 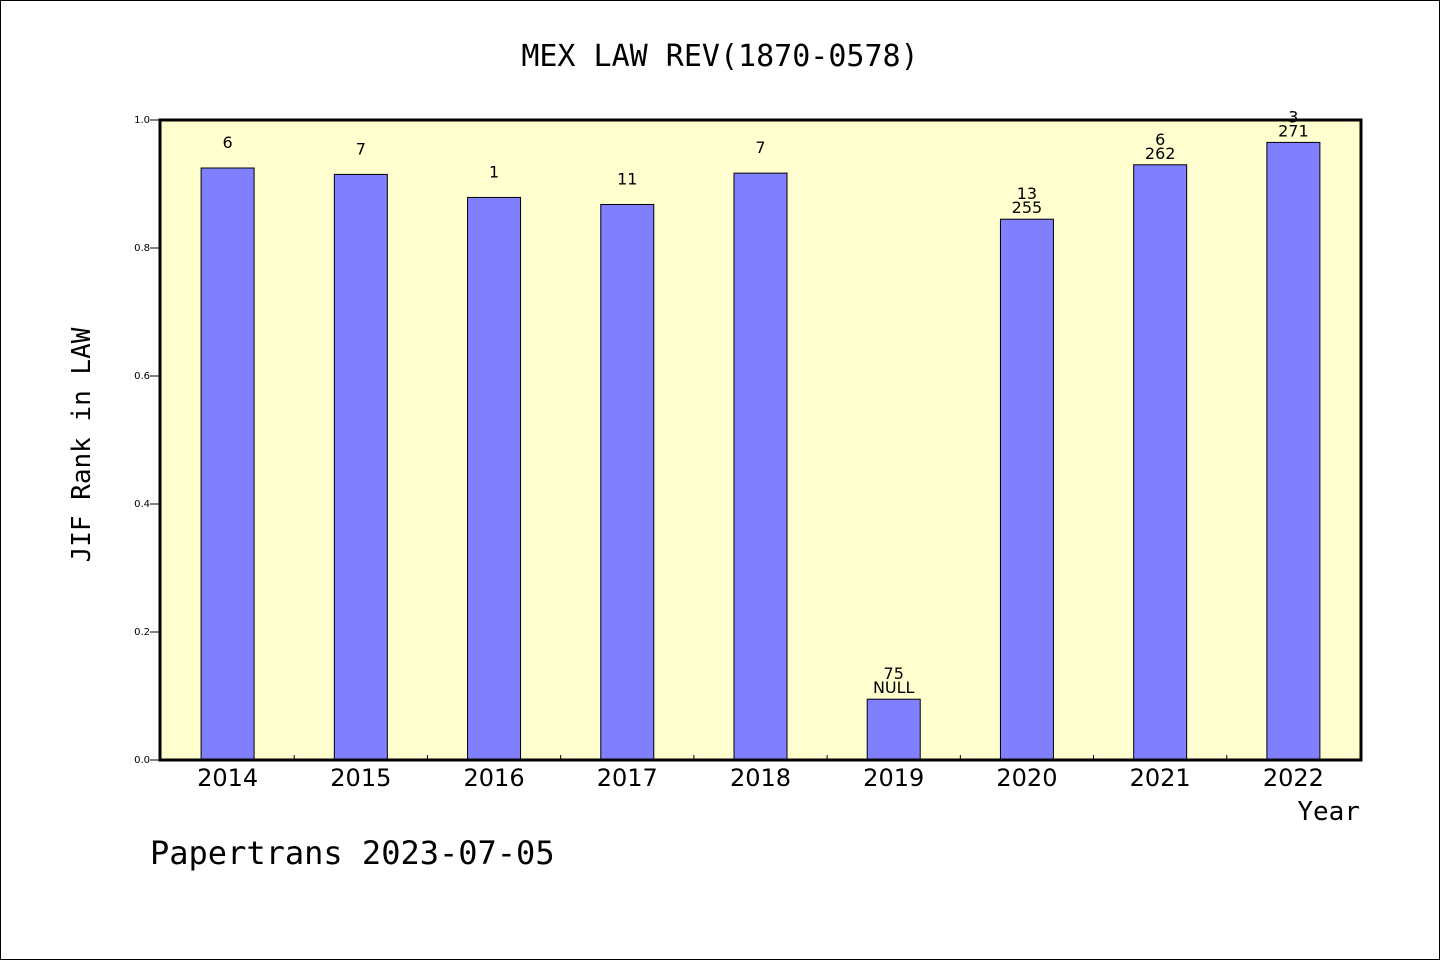 What do you see at coordinates (1160, 139) in the screenshot?
I see `bar-label-top-2021: 6` at bounding box center [1160, 139].